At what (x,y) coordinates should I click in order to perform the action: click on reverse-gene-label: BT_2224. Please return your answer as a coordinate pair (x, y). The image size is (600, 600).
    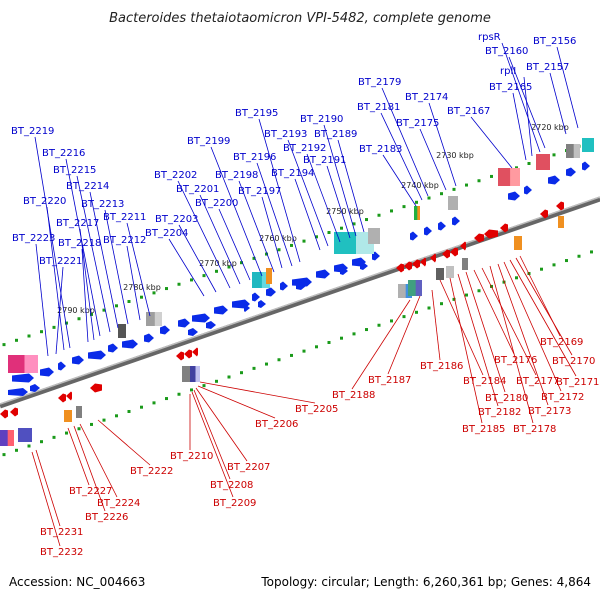
    Looking at the image, I should click on (118, 503).